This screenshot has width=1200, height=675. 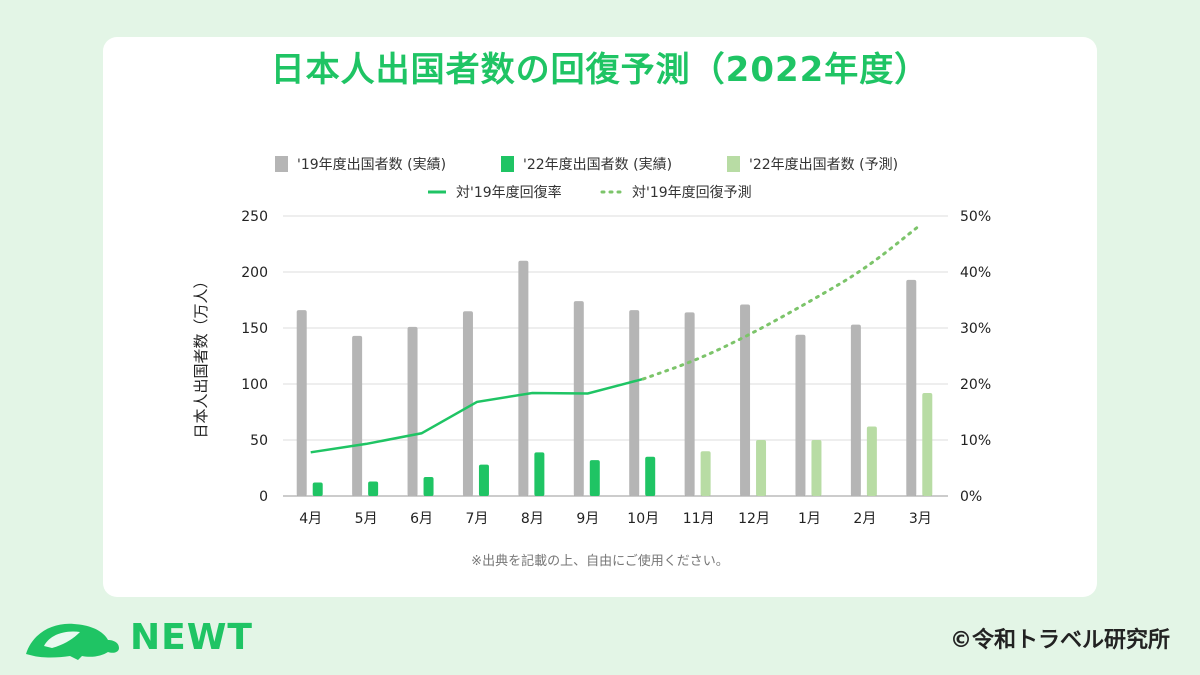 What do you see at coordinates (733, 164) in the screenshot?
I see `legend-2022-forecast-swatch` at bounding box center [733, 164].